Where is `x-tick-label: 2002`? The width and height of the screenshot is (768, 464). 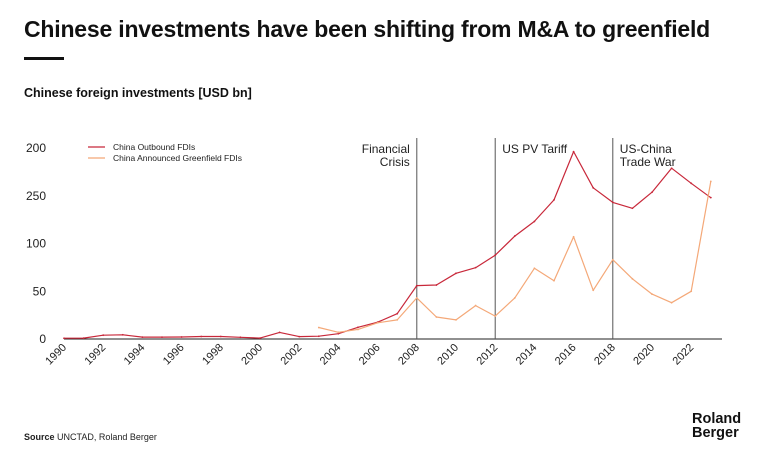
x-tick-label: 2002 is located at coordinates (292, 355).